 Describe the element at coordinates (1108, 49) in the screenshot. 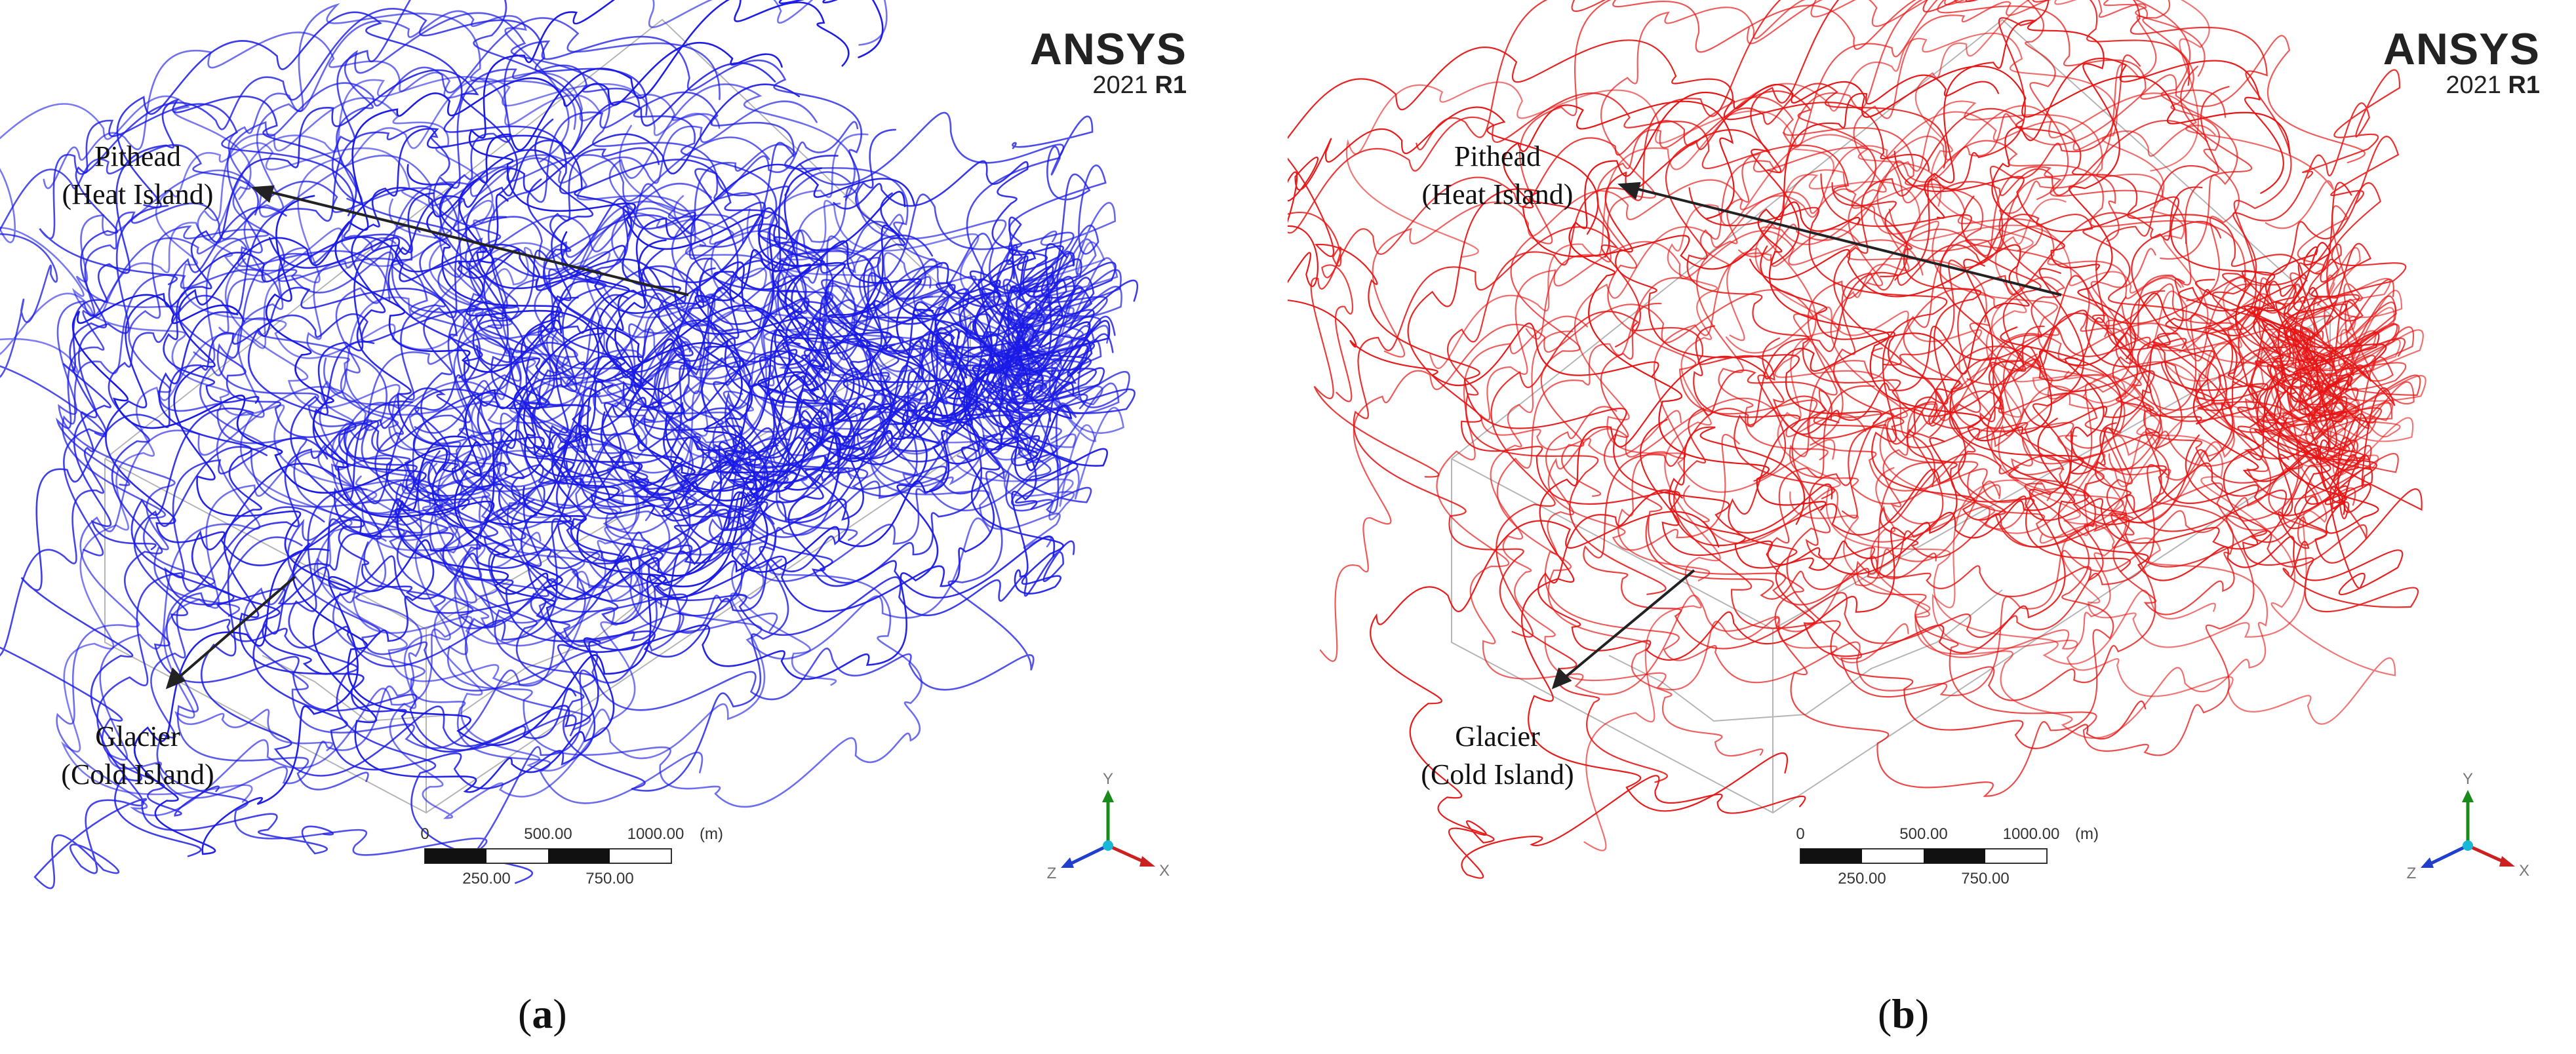

I see `brand-name: ANSYS` at that location.